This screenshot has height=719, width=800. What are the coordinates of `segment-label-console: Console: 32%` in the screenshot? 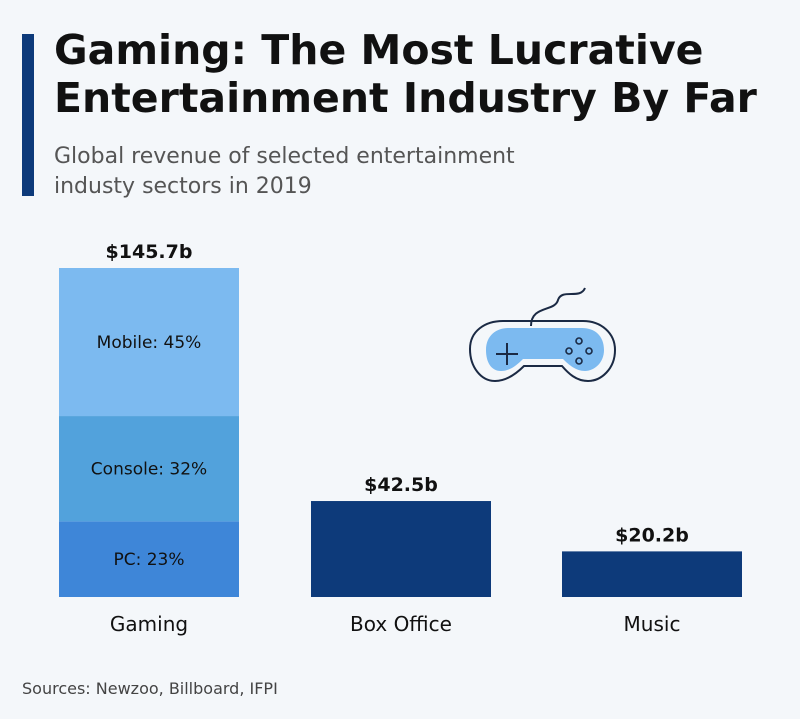 It's located at (149, 470).